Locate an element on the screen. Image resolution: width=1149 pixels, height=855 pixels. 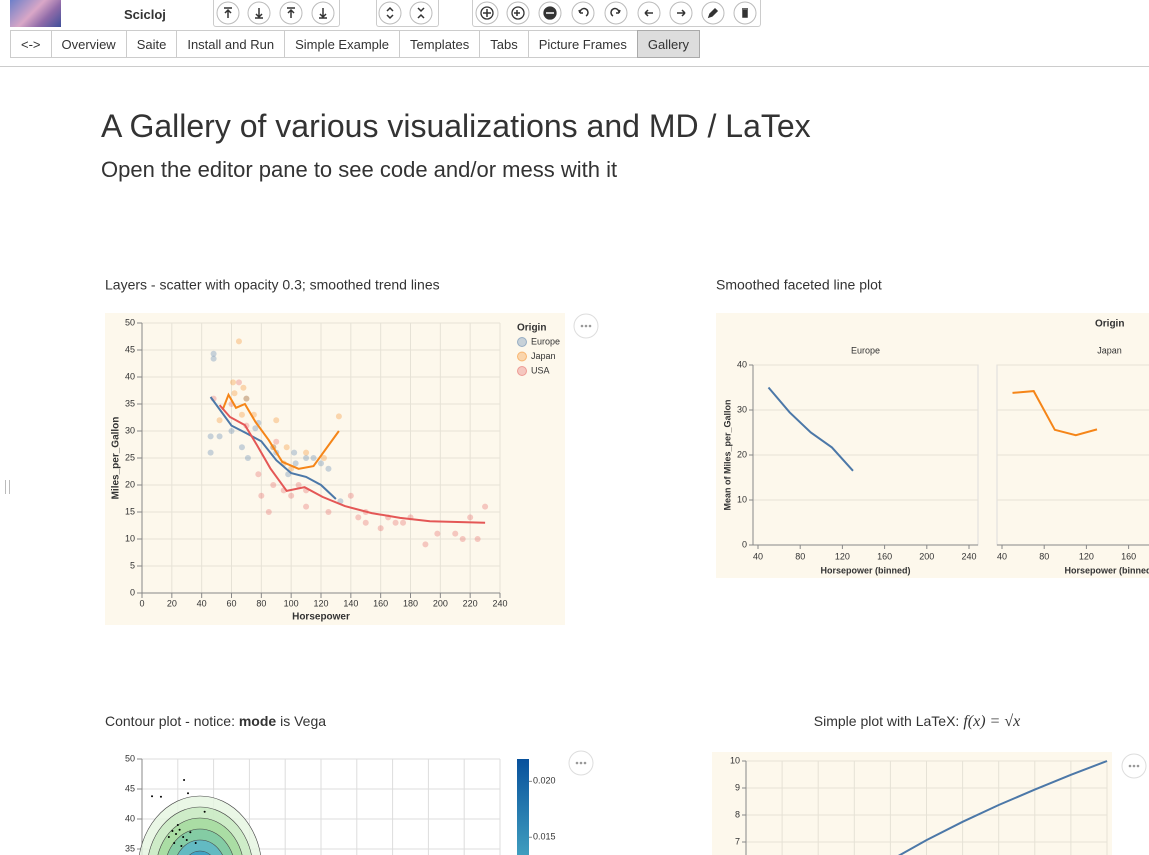
y-tick-label: 30 is located at coordinates (742, 409).